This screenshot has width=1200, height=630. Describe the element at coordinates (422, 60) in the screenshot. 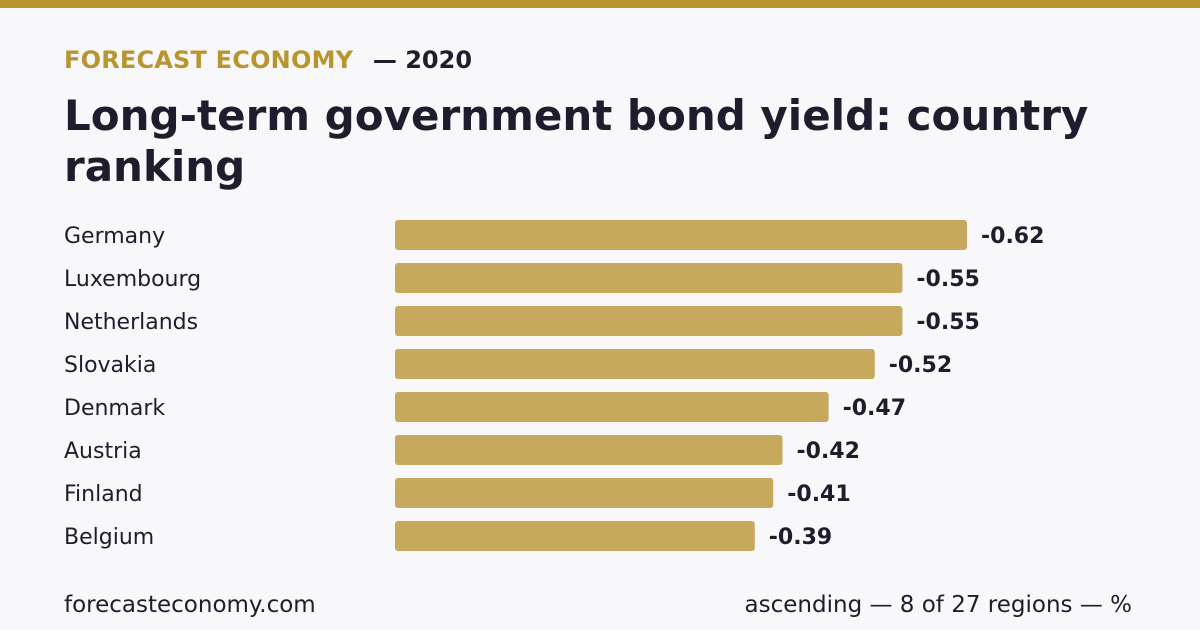

I see `year-label: — 2020` at that location.